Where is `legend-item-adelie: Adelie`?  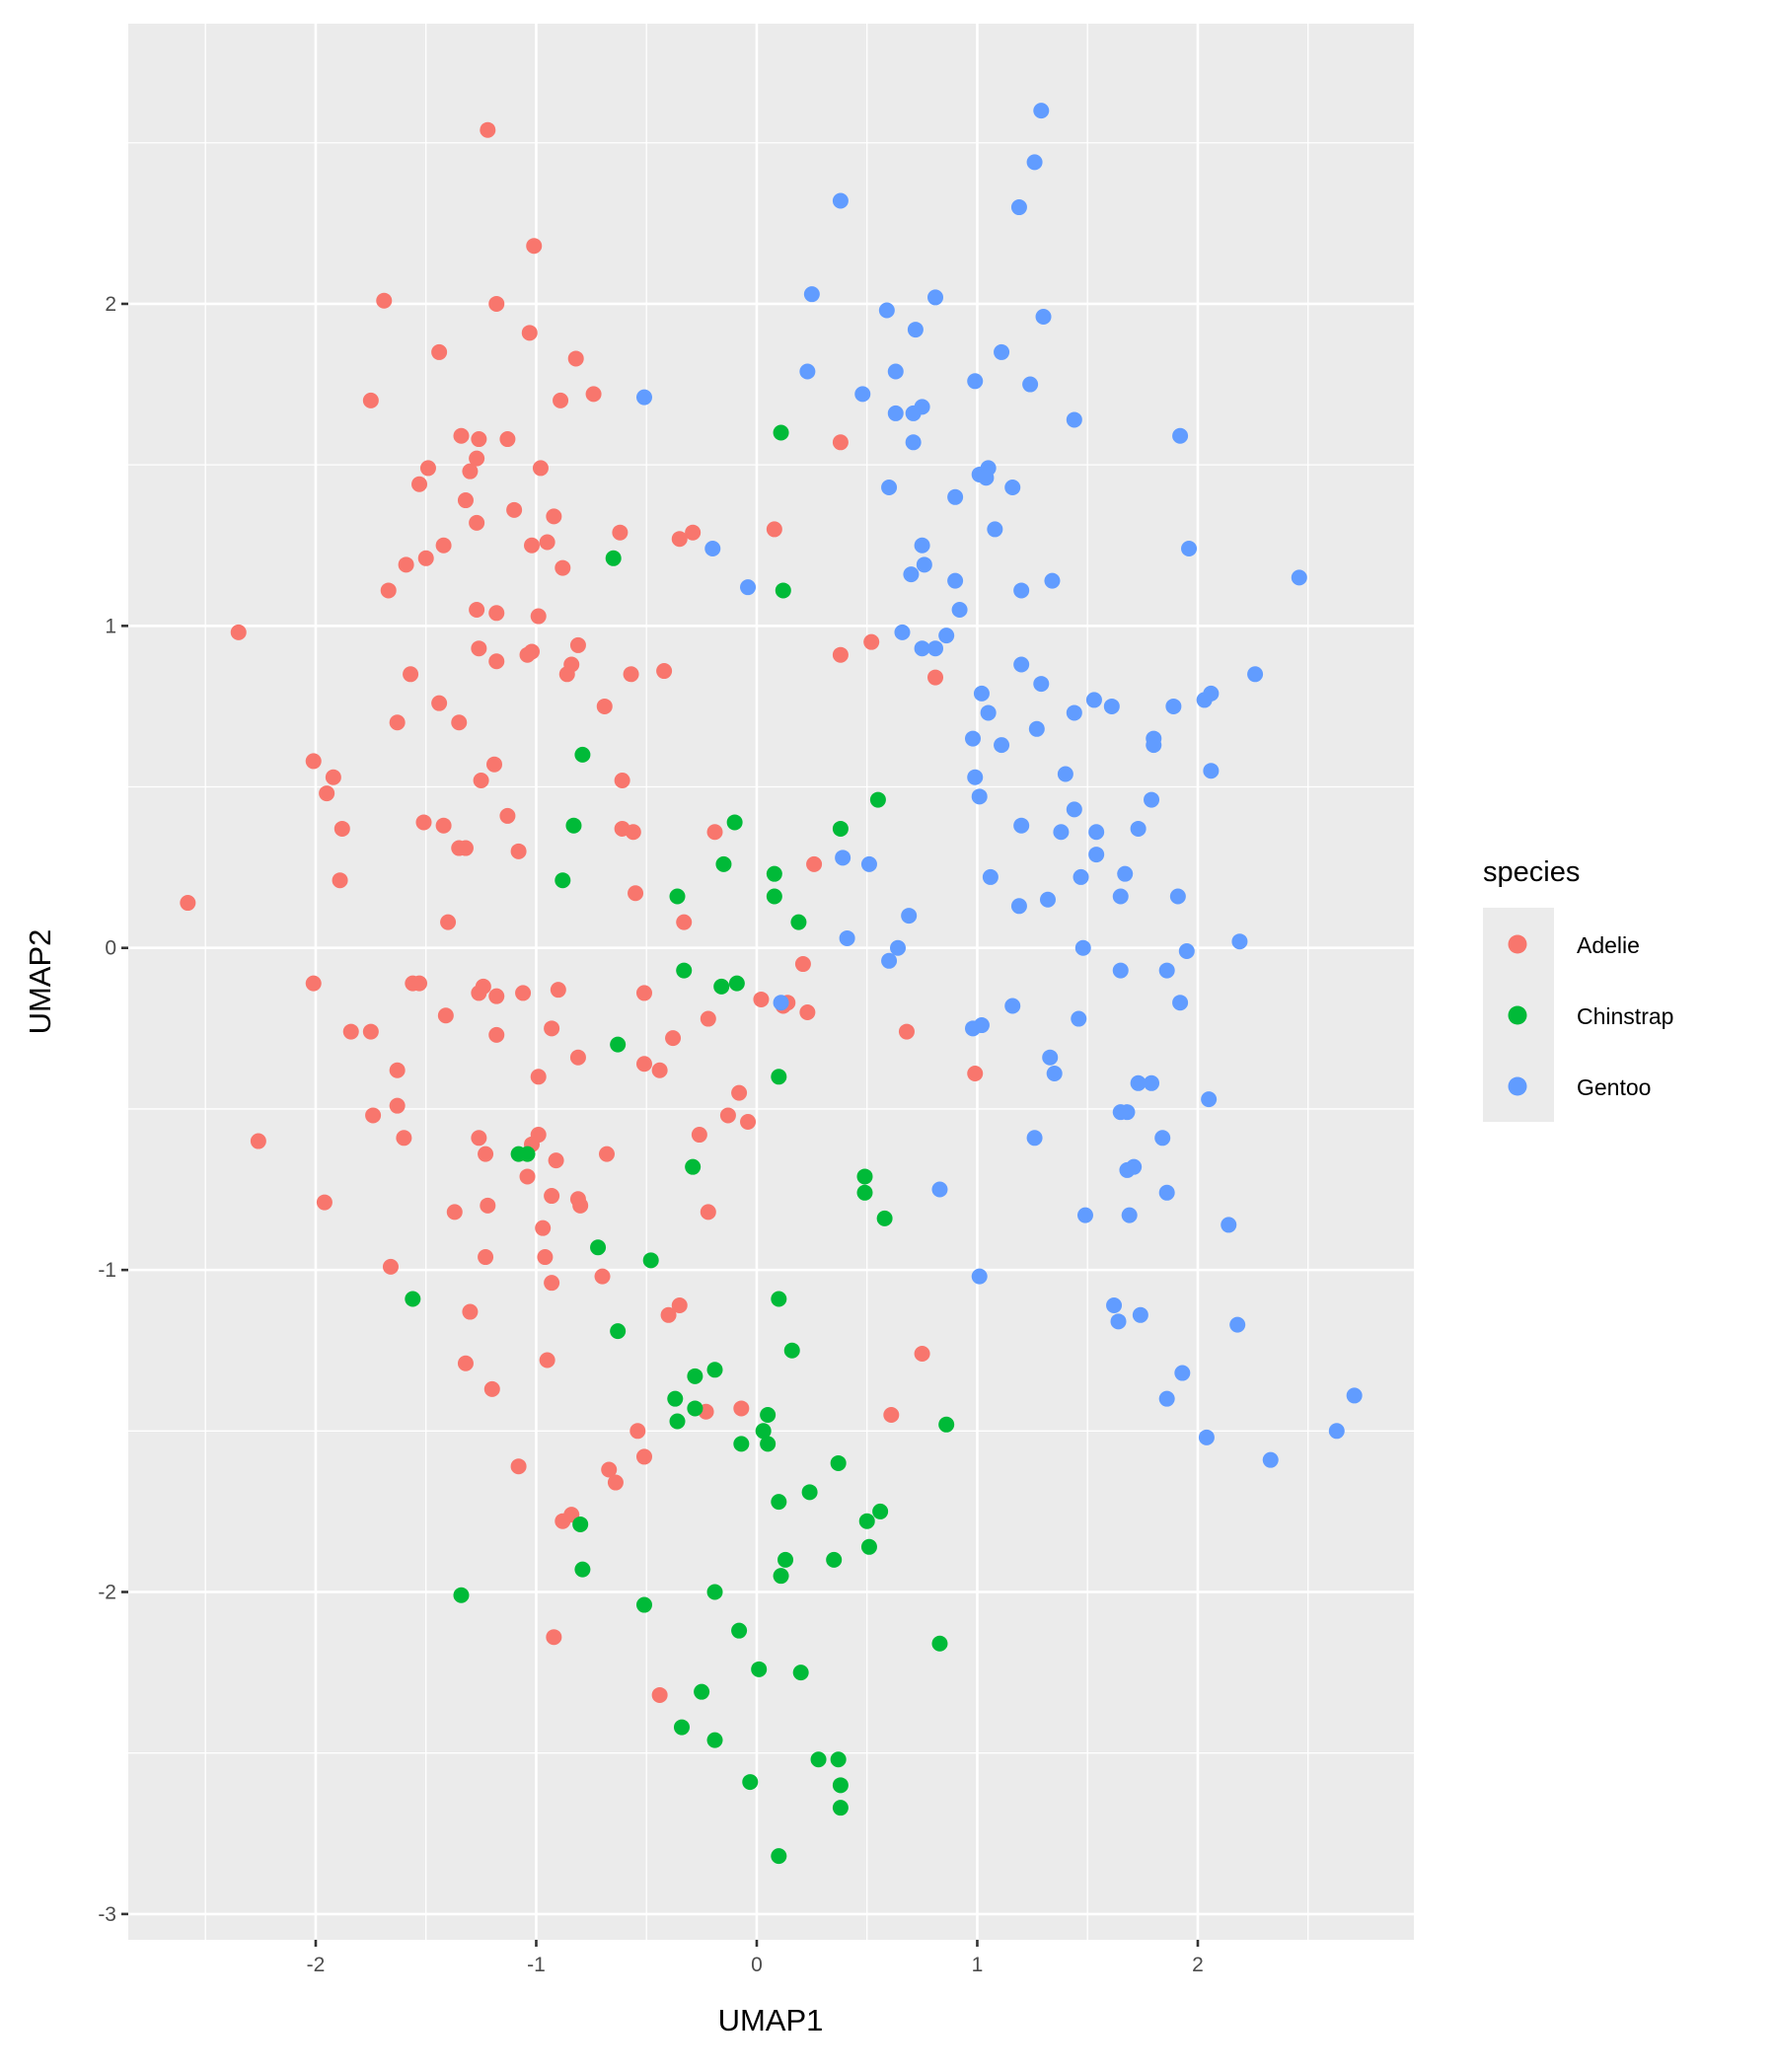 legend-item-adelie: Adelie is located at coordinates (1574, 945).